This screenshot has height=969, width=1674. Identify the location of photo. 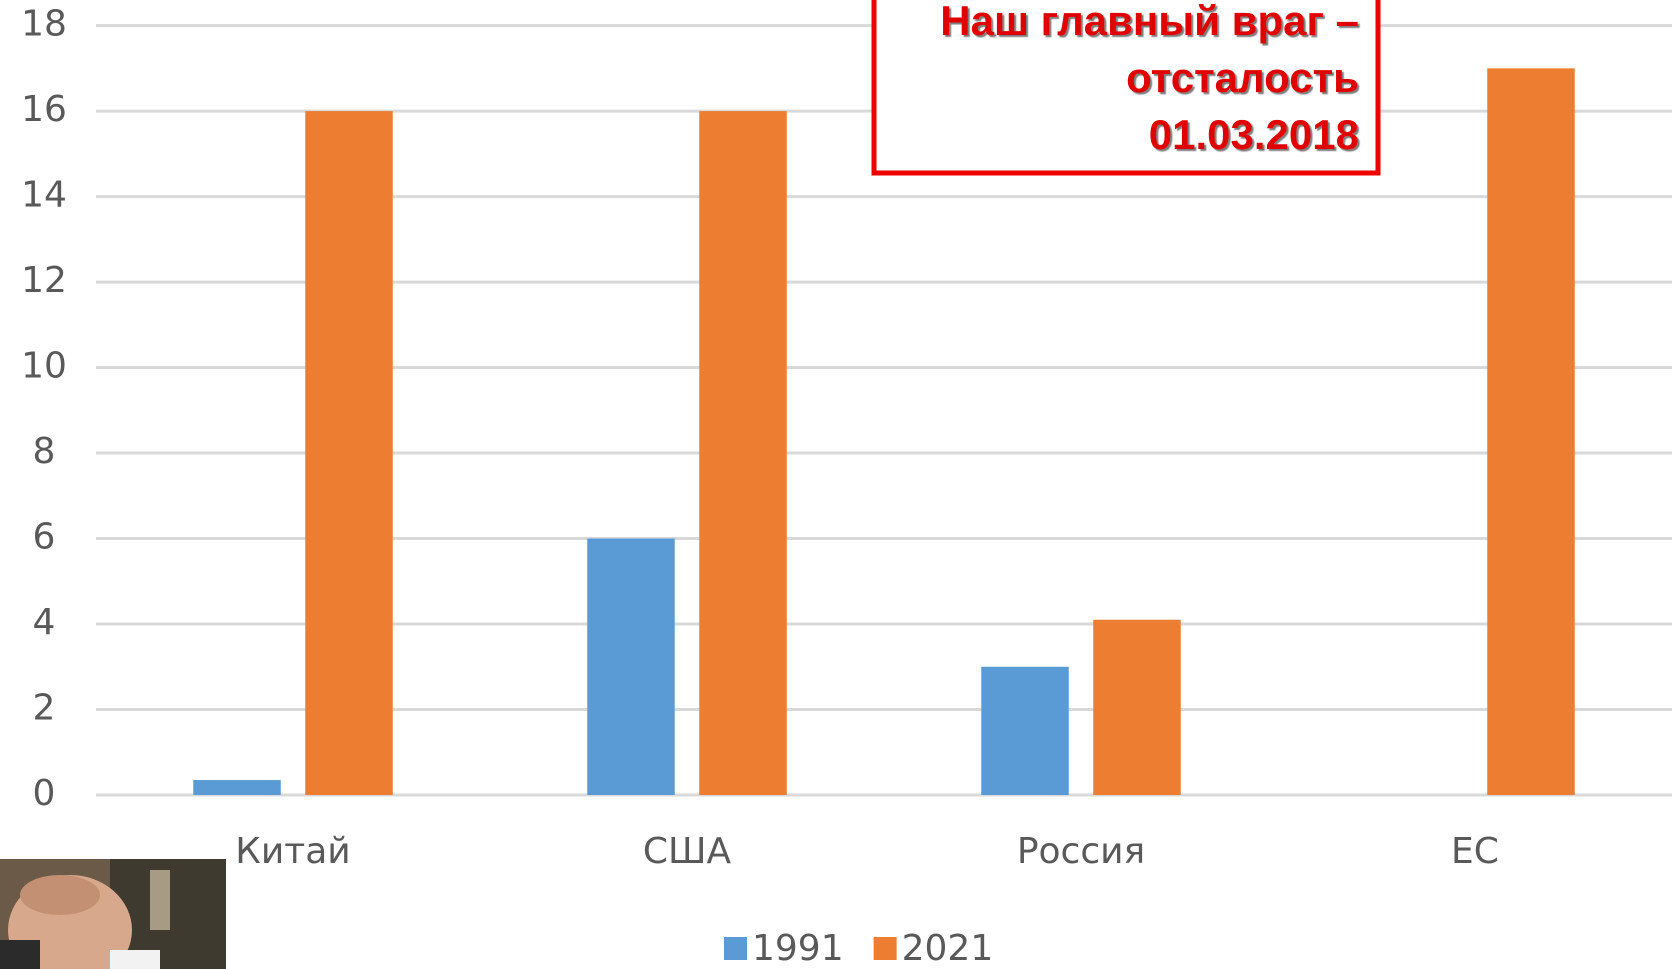
(113, 914).